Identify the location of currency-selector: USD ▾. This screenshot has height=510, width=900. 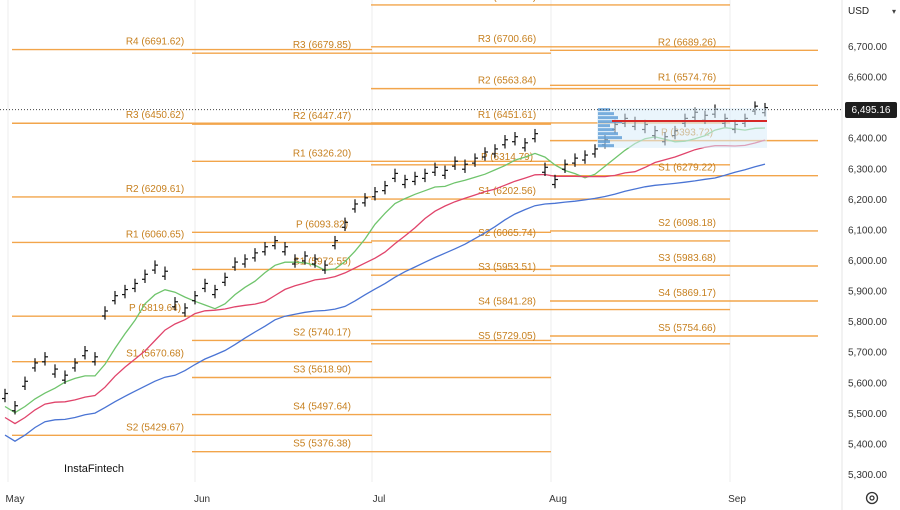
(872, 11).